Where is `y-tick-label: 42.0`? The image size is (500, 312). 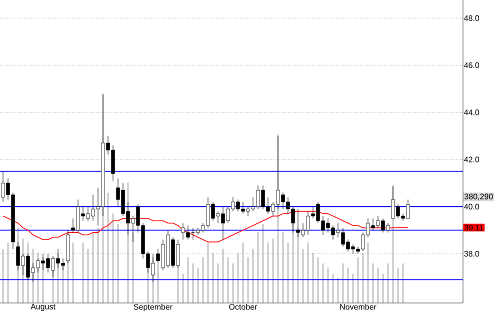
y-tick-label: 42.0 is located at coordinates (472, 159).